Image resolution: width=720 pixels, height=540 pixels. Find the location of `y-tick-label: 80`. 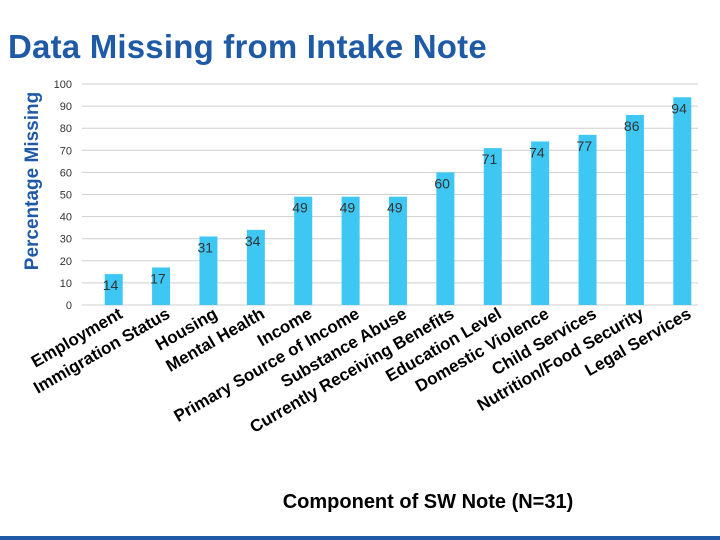

y-tick-label: 80 is located at coordinates (66, 129).